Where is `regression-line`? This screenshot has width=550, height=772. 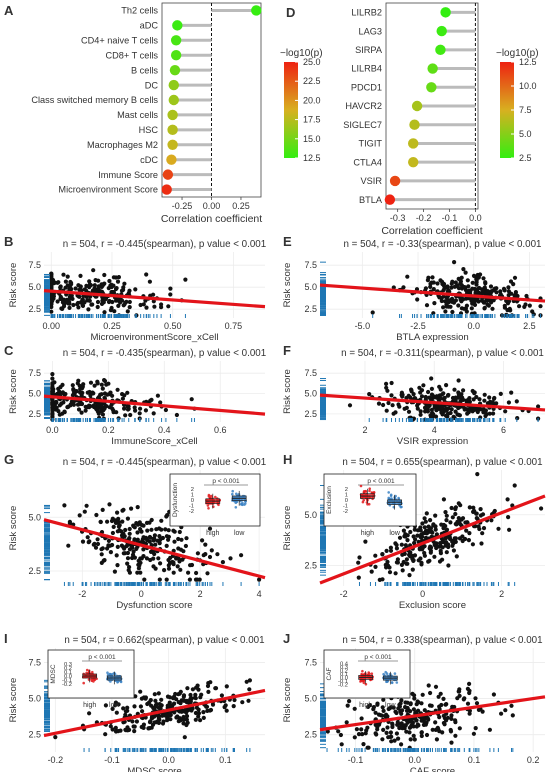
regression-line is located at coordinates (154, 549).